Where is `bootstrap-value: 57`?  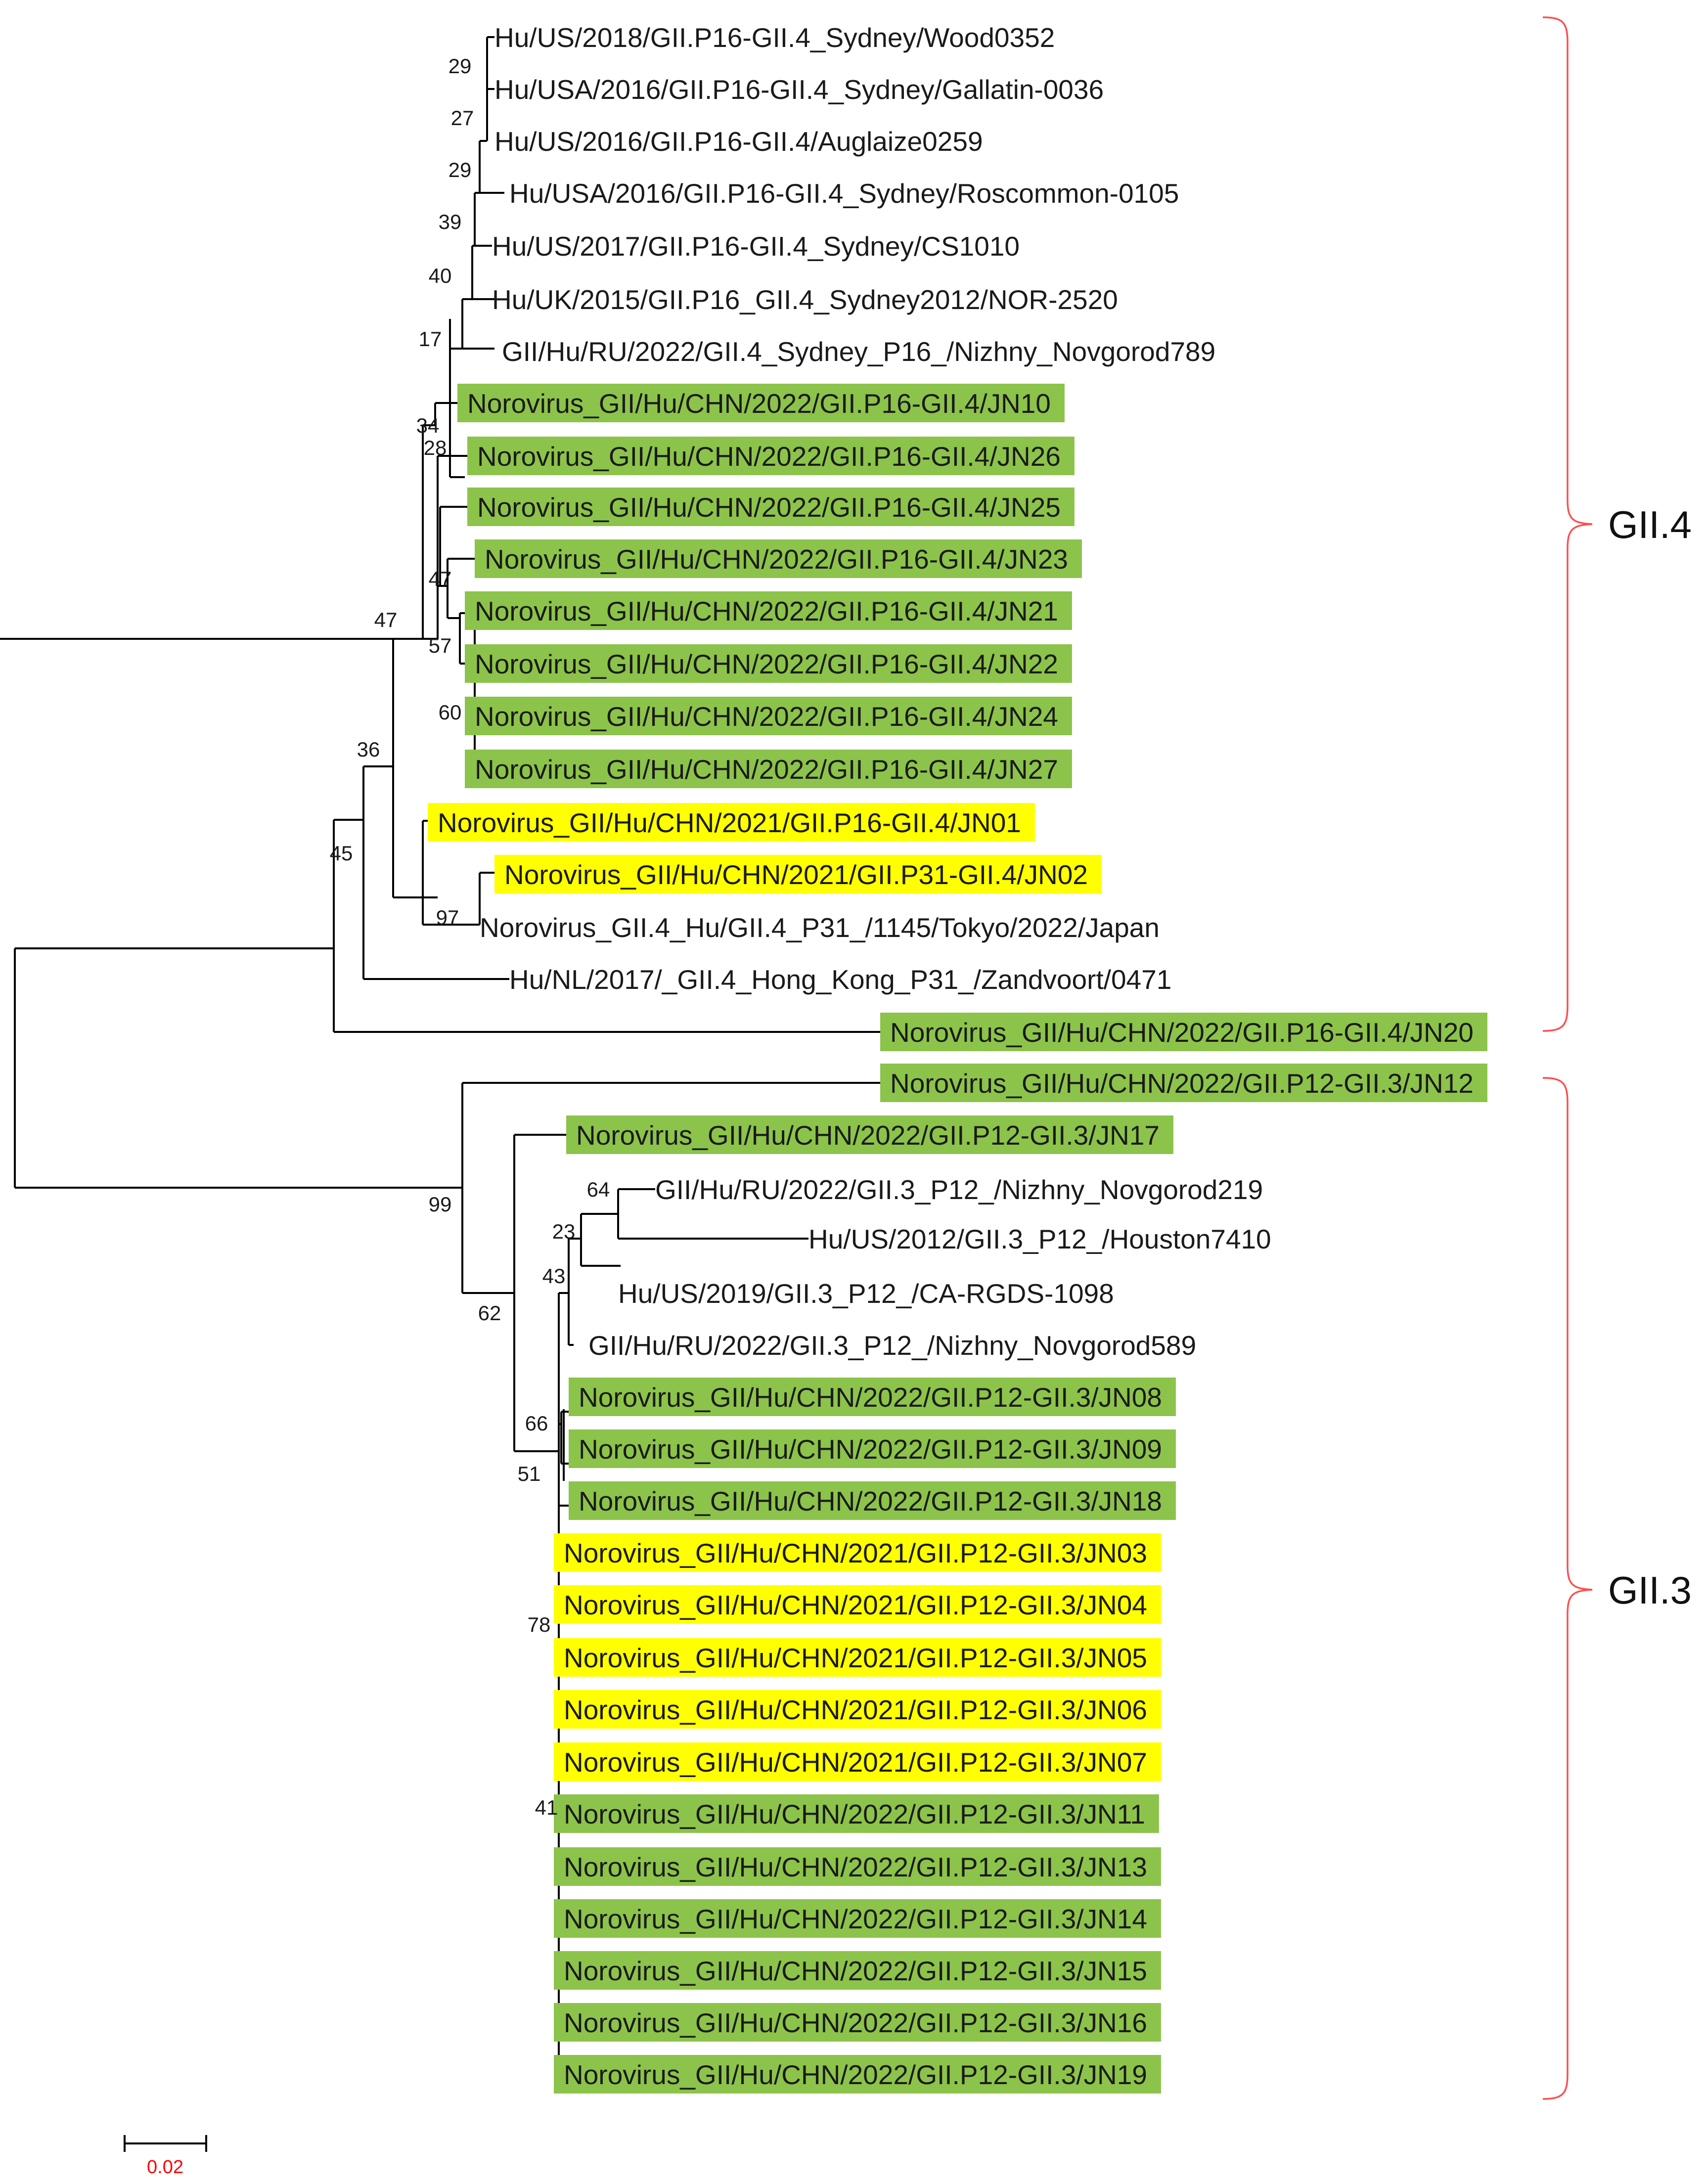
bootstrap-value: 57 is located at coordinates (441, 645).